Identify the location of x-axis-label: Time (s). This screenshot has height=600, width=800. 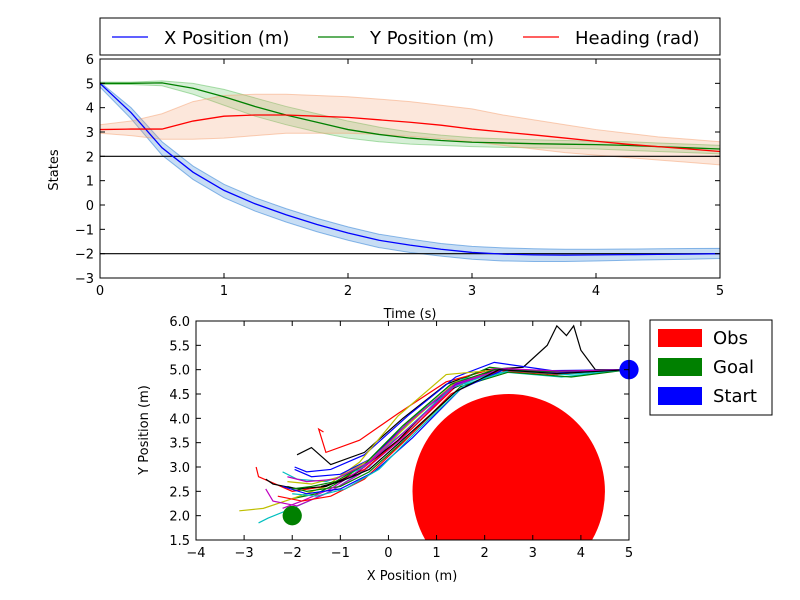
(410, 314).